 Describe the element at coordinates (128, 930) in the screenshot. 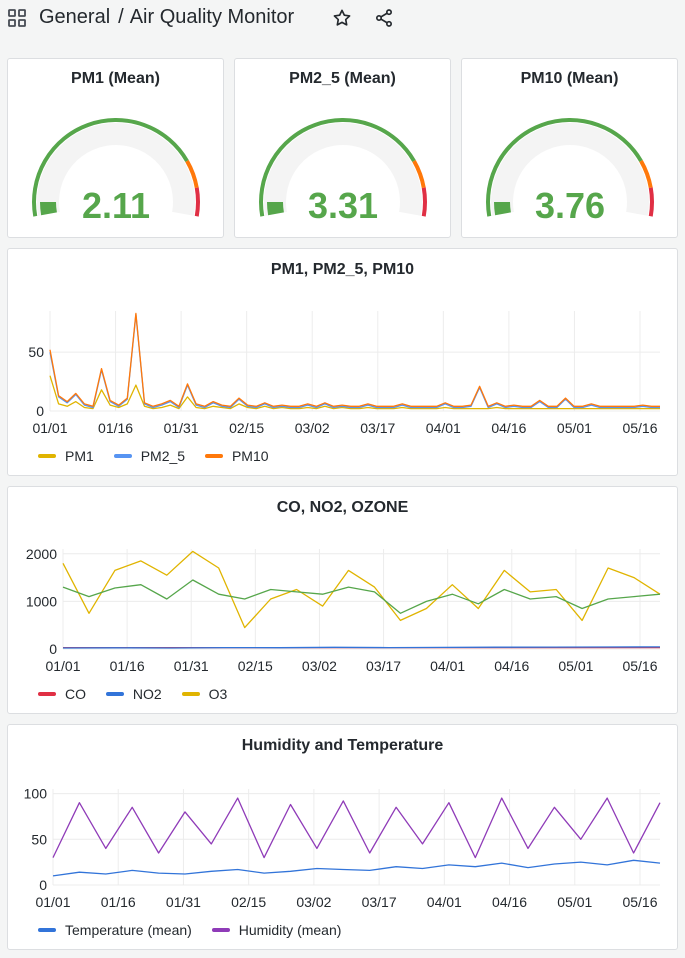

I see `legend-label: Temperature (mean)` at that location.